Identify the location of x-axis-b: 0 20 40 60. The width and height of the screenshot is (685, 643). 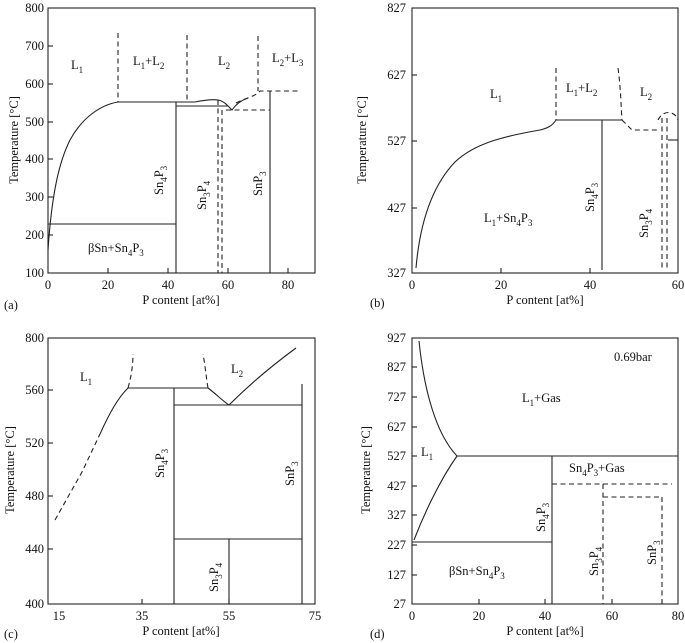
(546, 280).